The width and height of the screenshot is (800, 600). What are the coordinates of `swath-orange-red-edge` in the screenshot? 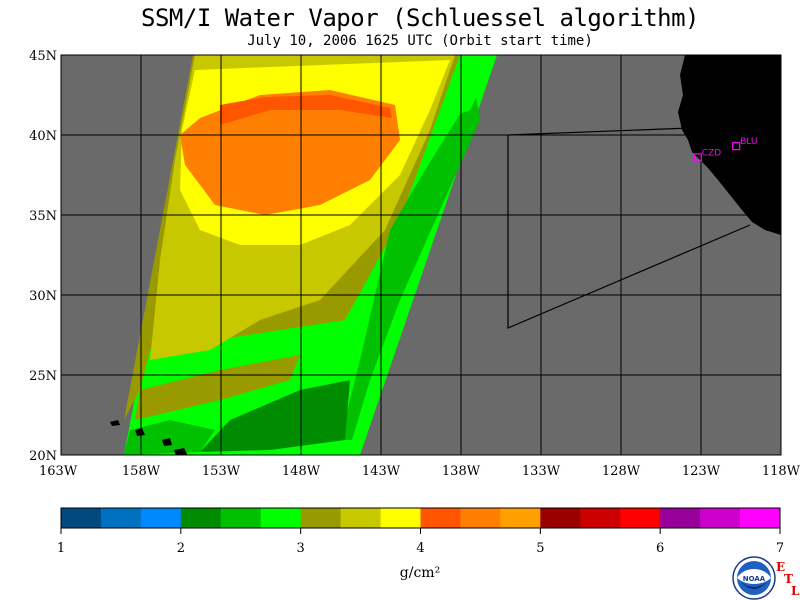 It's located at (306, 110).